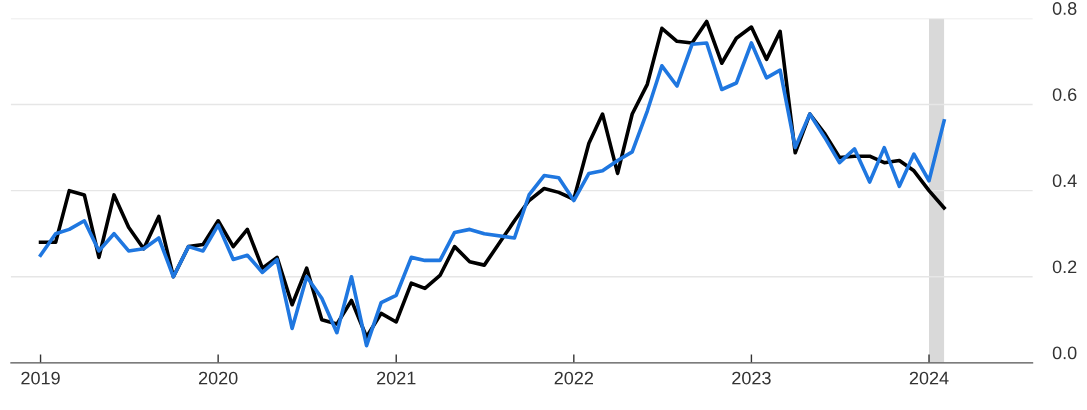 The image size is (1087, 410). What do you see at coordinates (40, 378) in the screenshot?
I see `x-tick-label: 2019` at bounding box center [40, 378].